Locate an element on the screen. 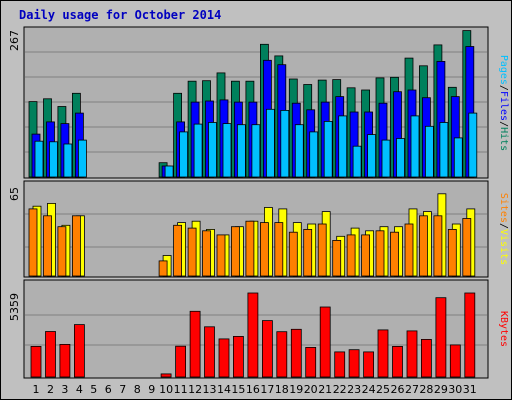 Image resolution: width=512 pixels, height=400 pixels. x-tick-label: 13 is located at coordinates (210, 389).